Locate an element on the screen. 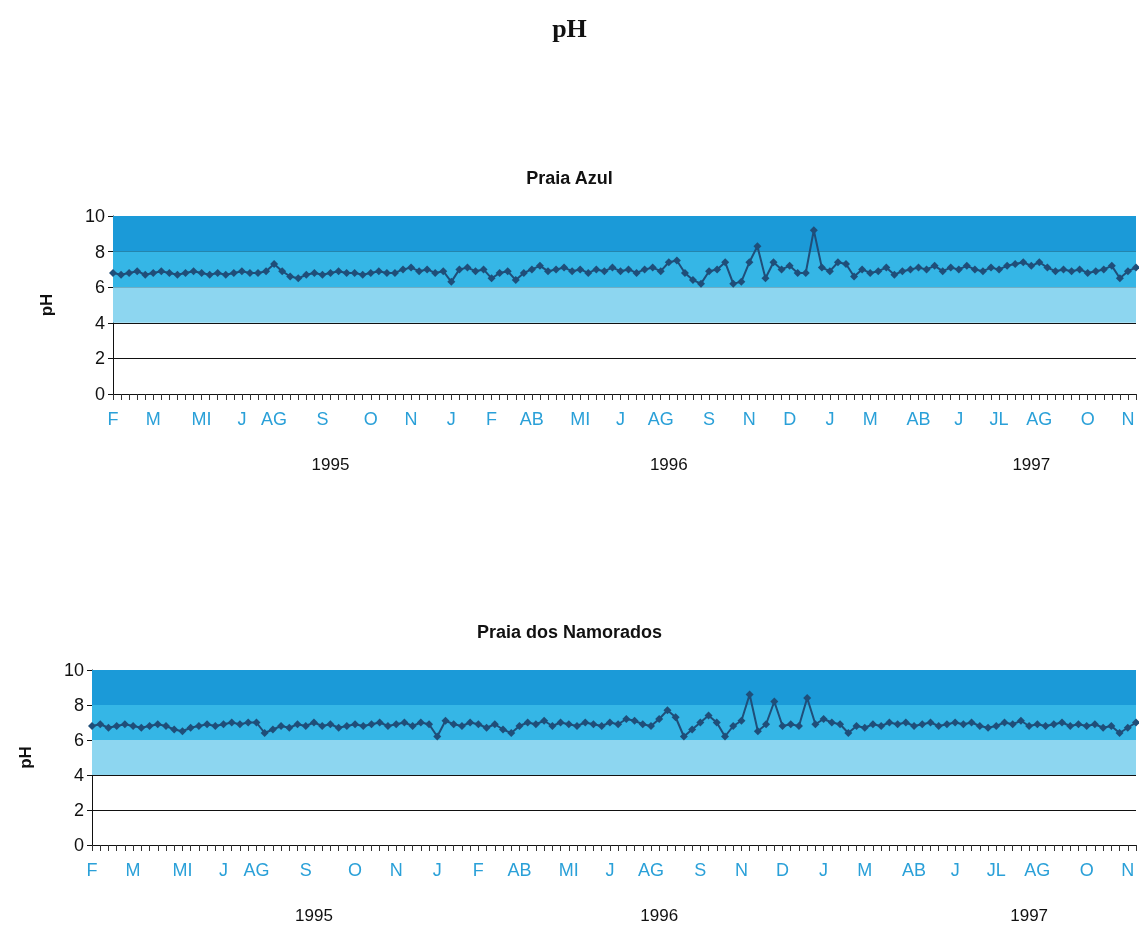 The image size is (1139, 935). chart-title: Praia dos Namorados is located at coordinates (569, 632).